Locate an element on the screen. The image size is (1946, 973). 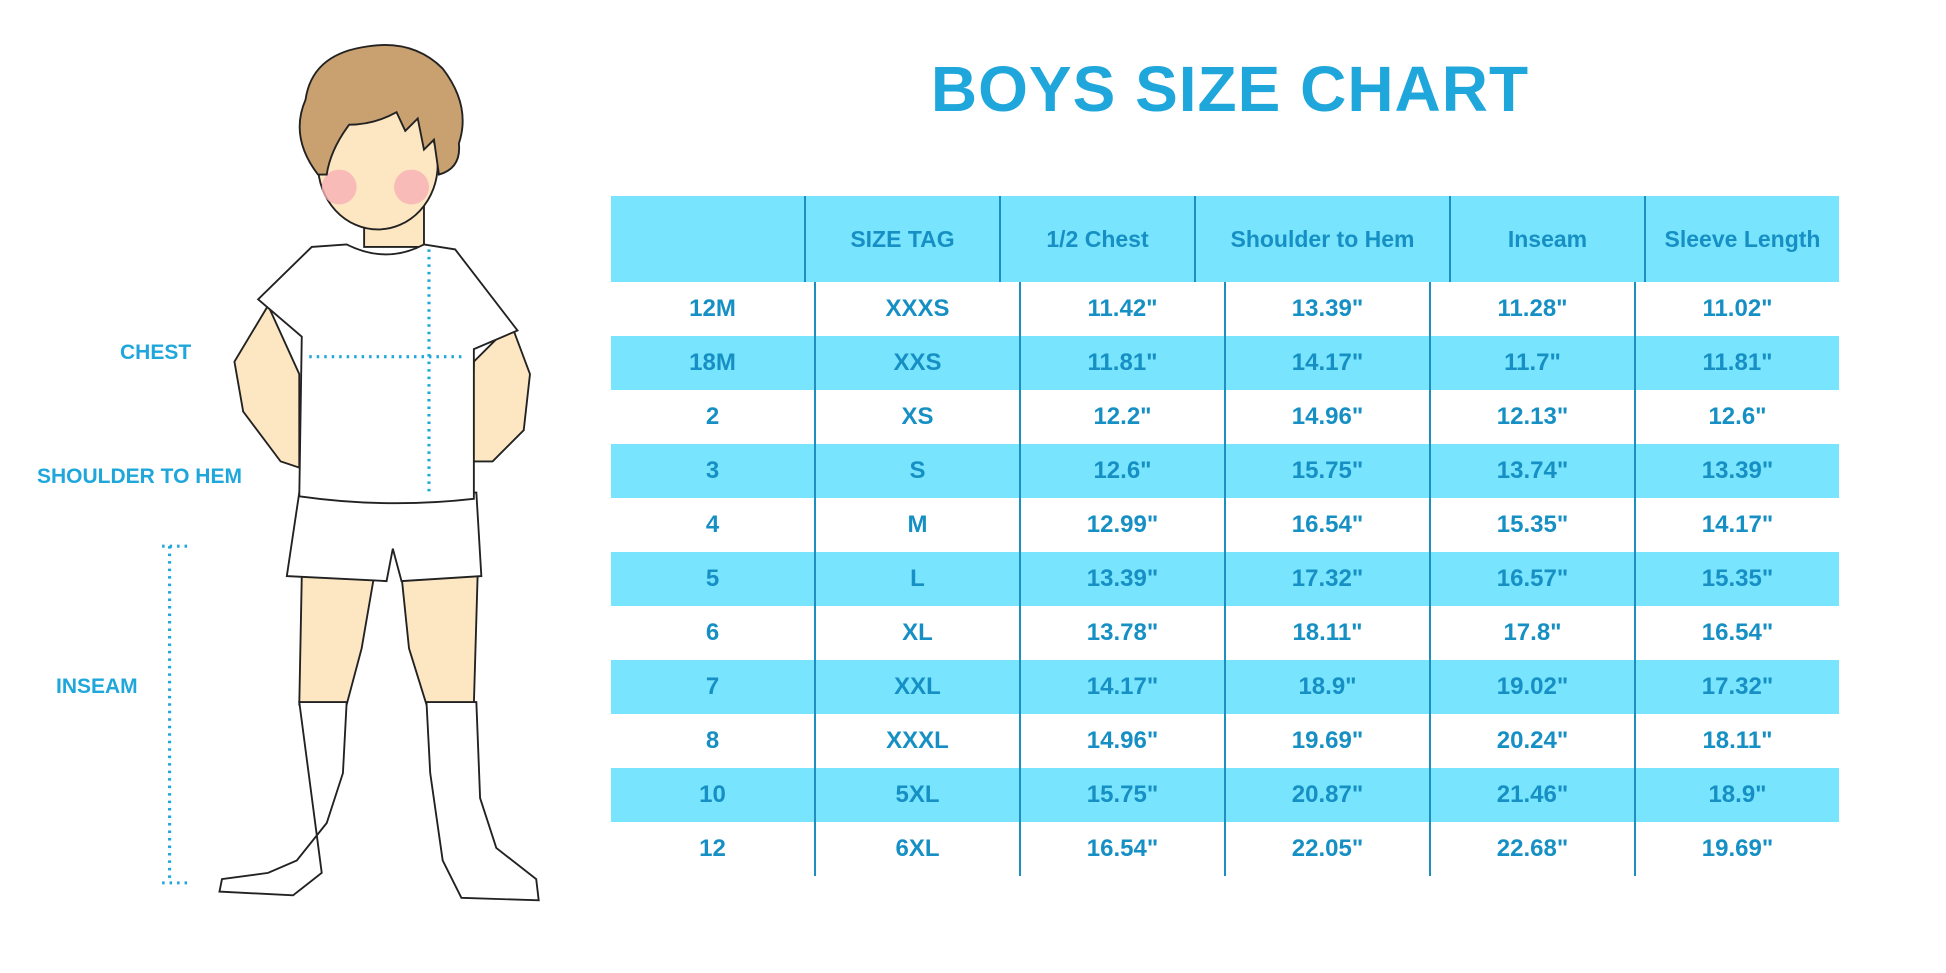
table-cell: 13.74" is located at coordinates (1531, 471).